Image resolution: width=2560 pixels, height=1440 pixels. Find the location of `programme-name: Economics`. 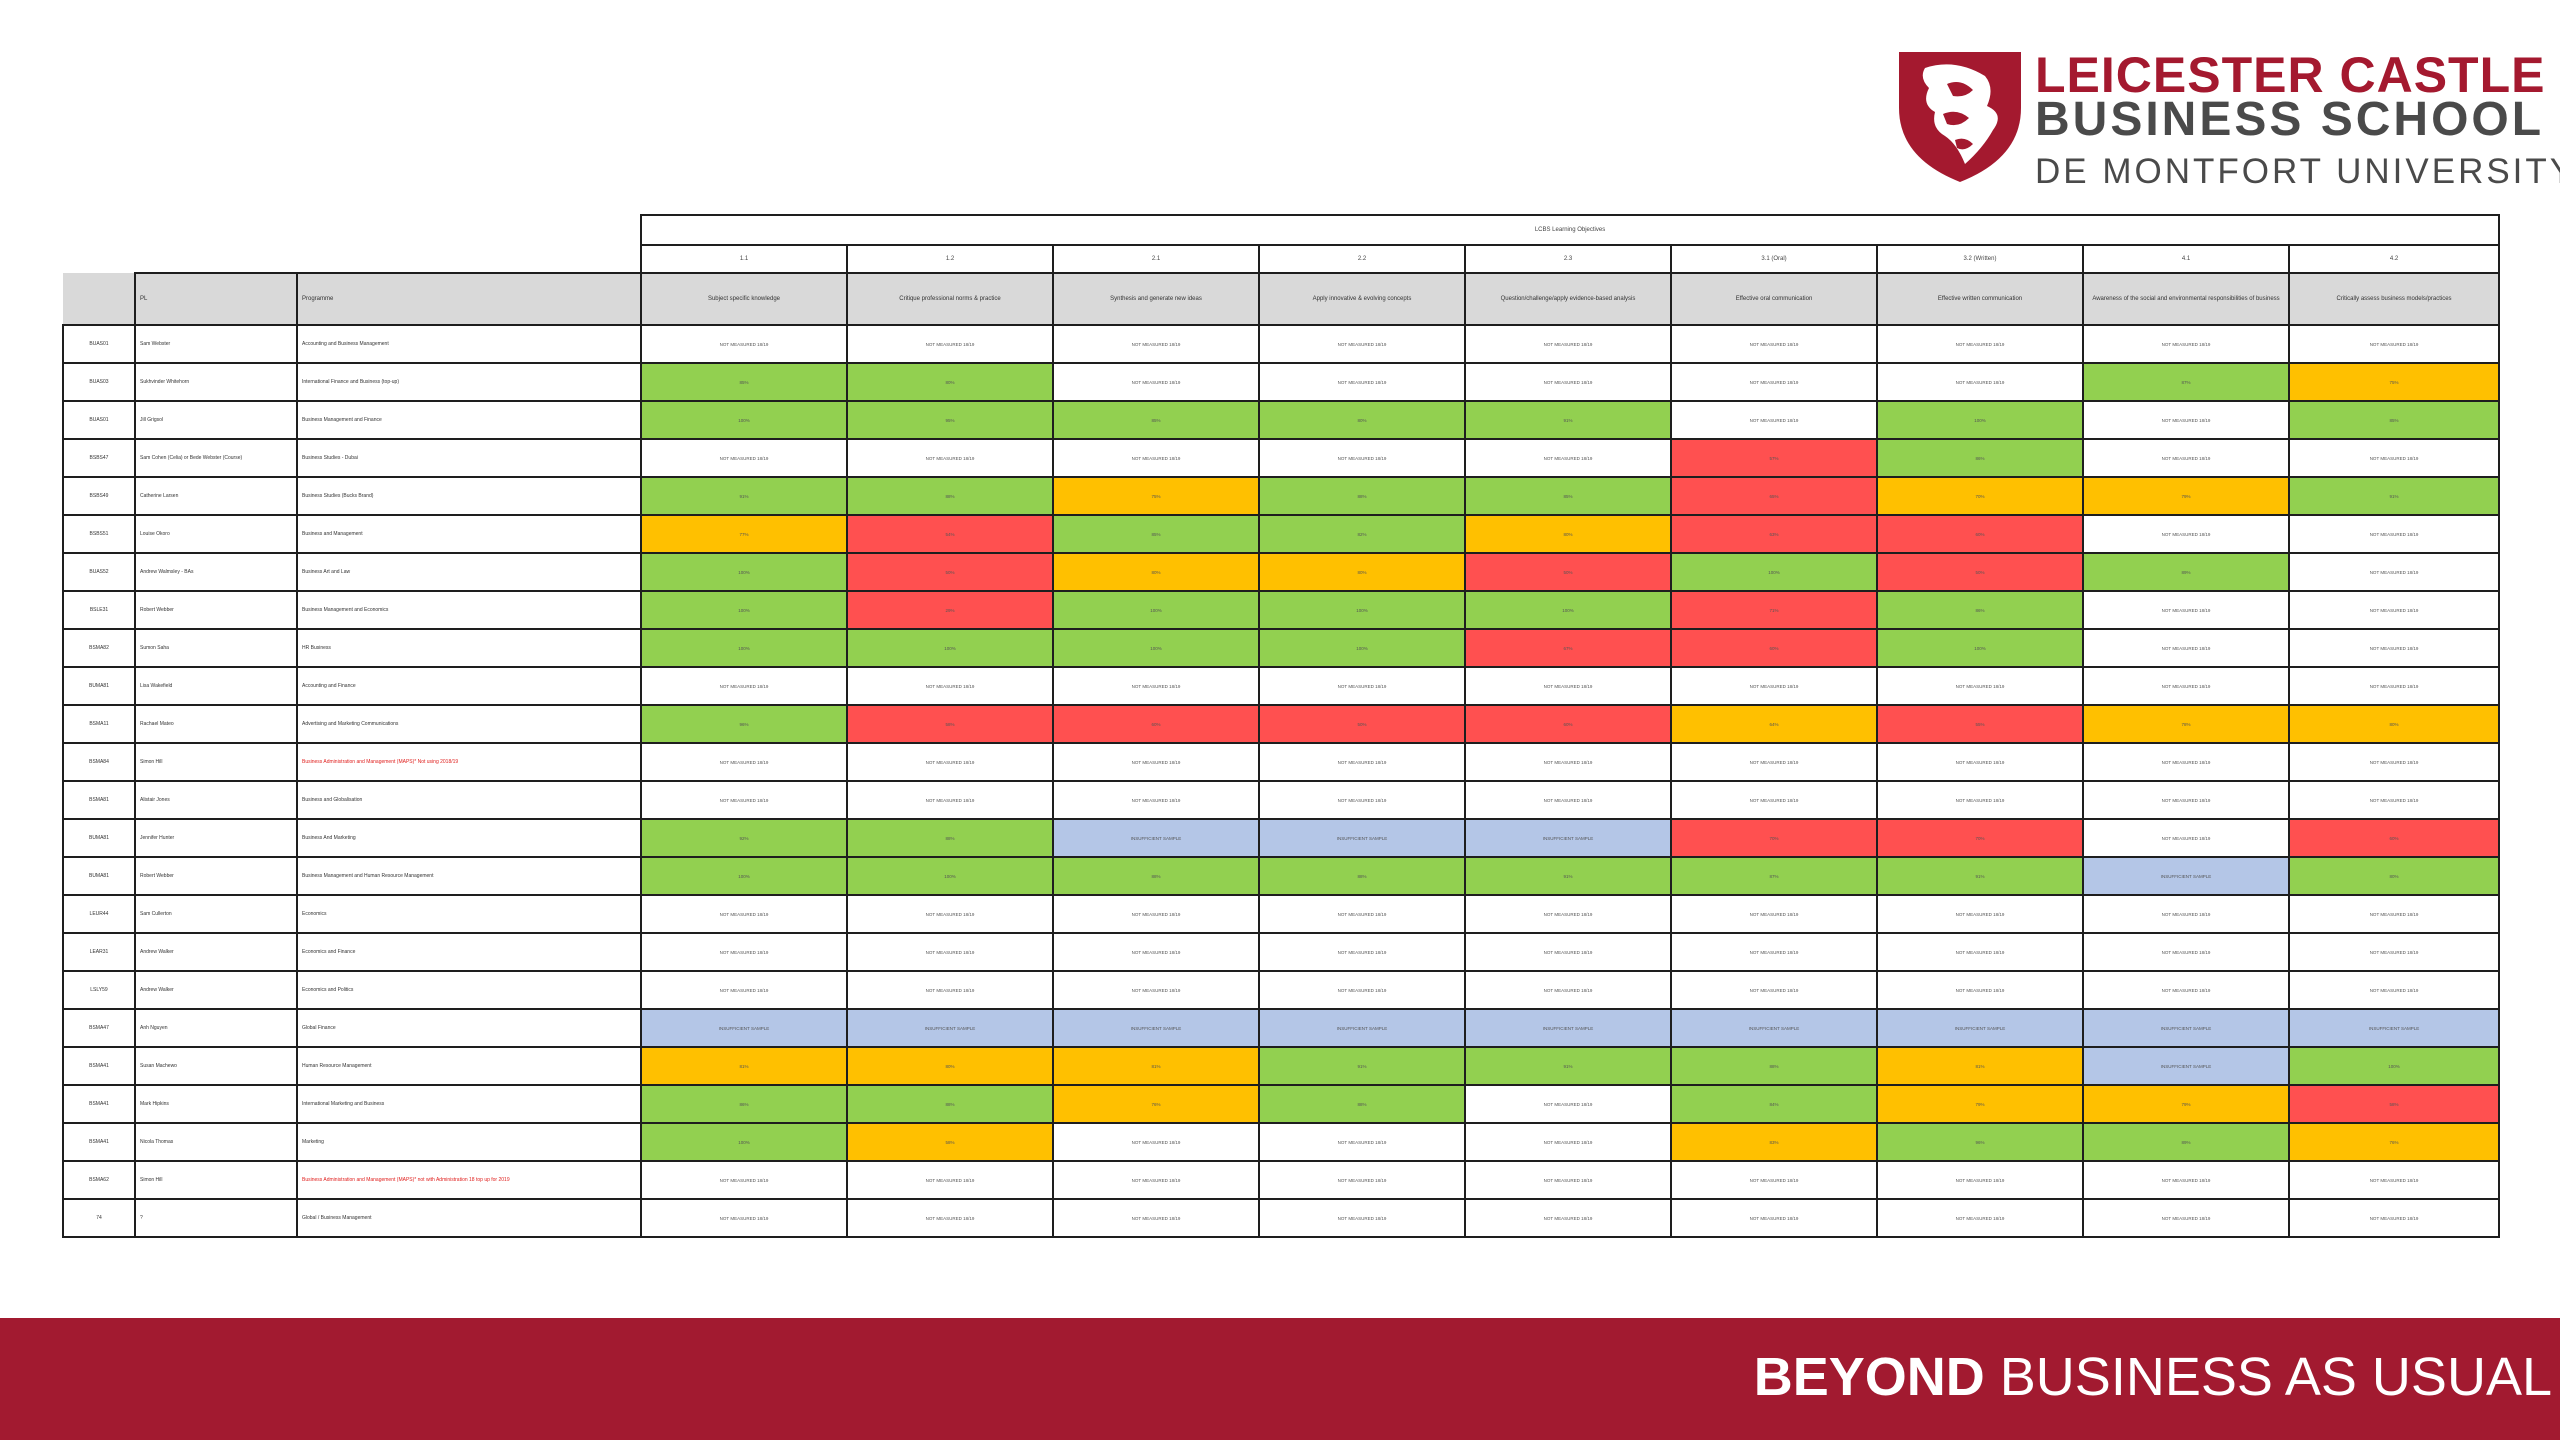

programme-name: Economics is located at coordinates (469, 914).